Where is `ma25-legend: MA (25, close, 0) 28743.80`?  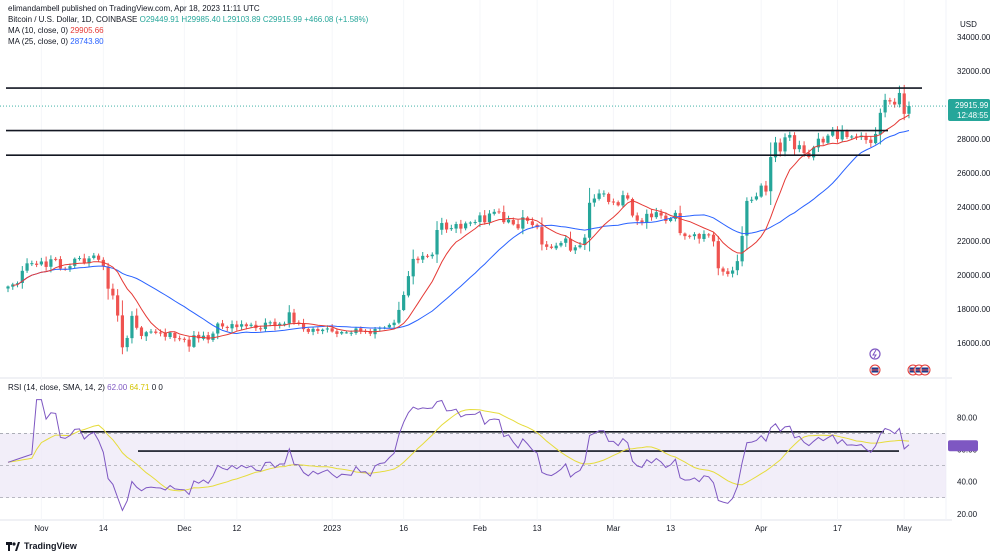
ma25-legend: MA (25, close, 0) 28743.80 is located at coordinates (56, 41).